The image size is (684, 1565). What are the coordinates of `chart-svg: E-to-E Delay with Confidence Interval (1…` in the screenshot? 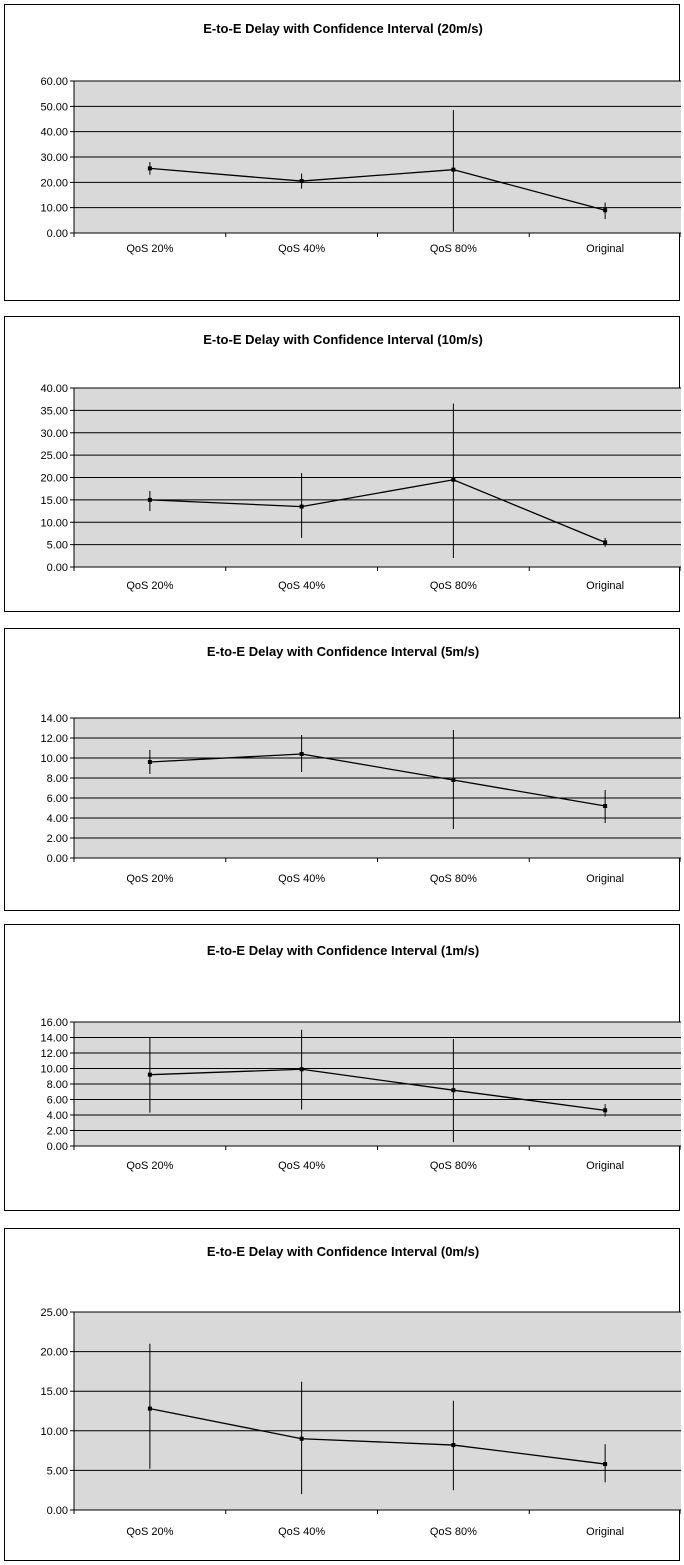 It's located at (360, 1057).